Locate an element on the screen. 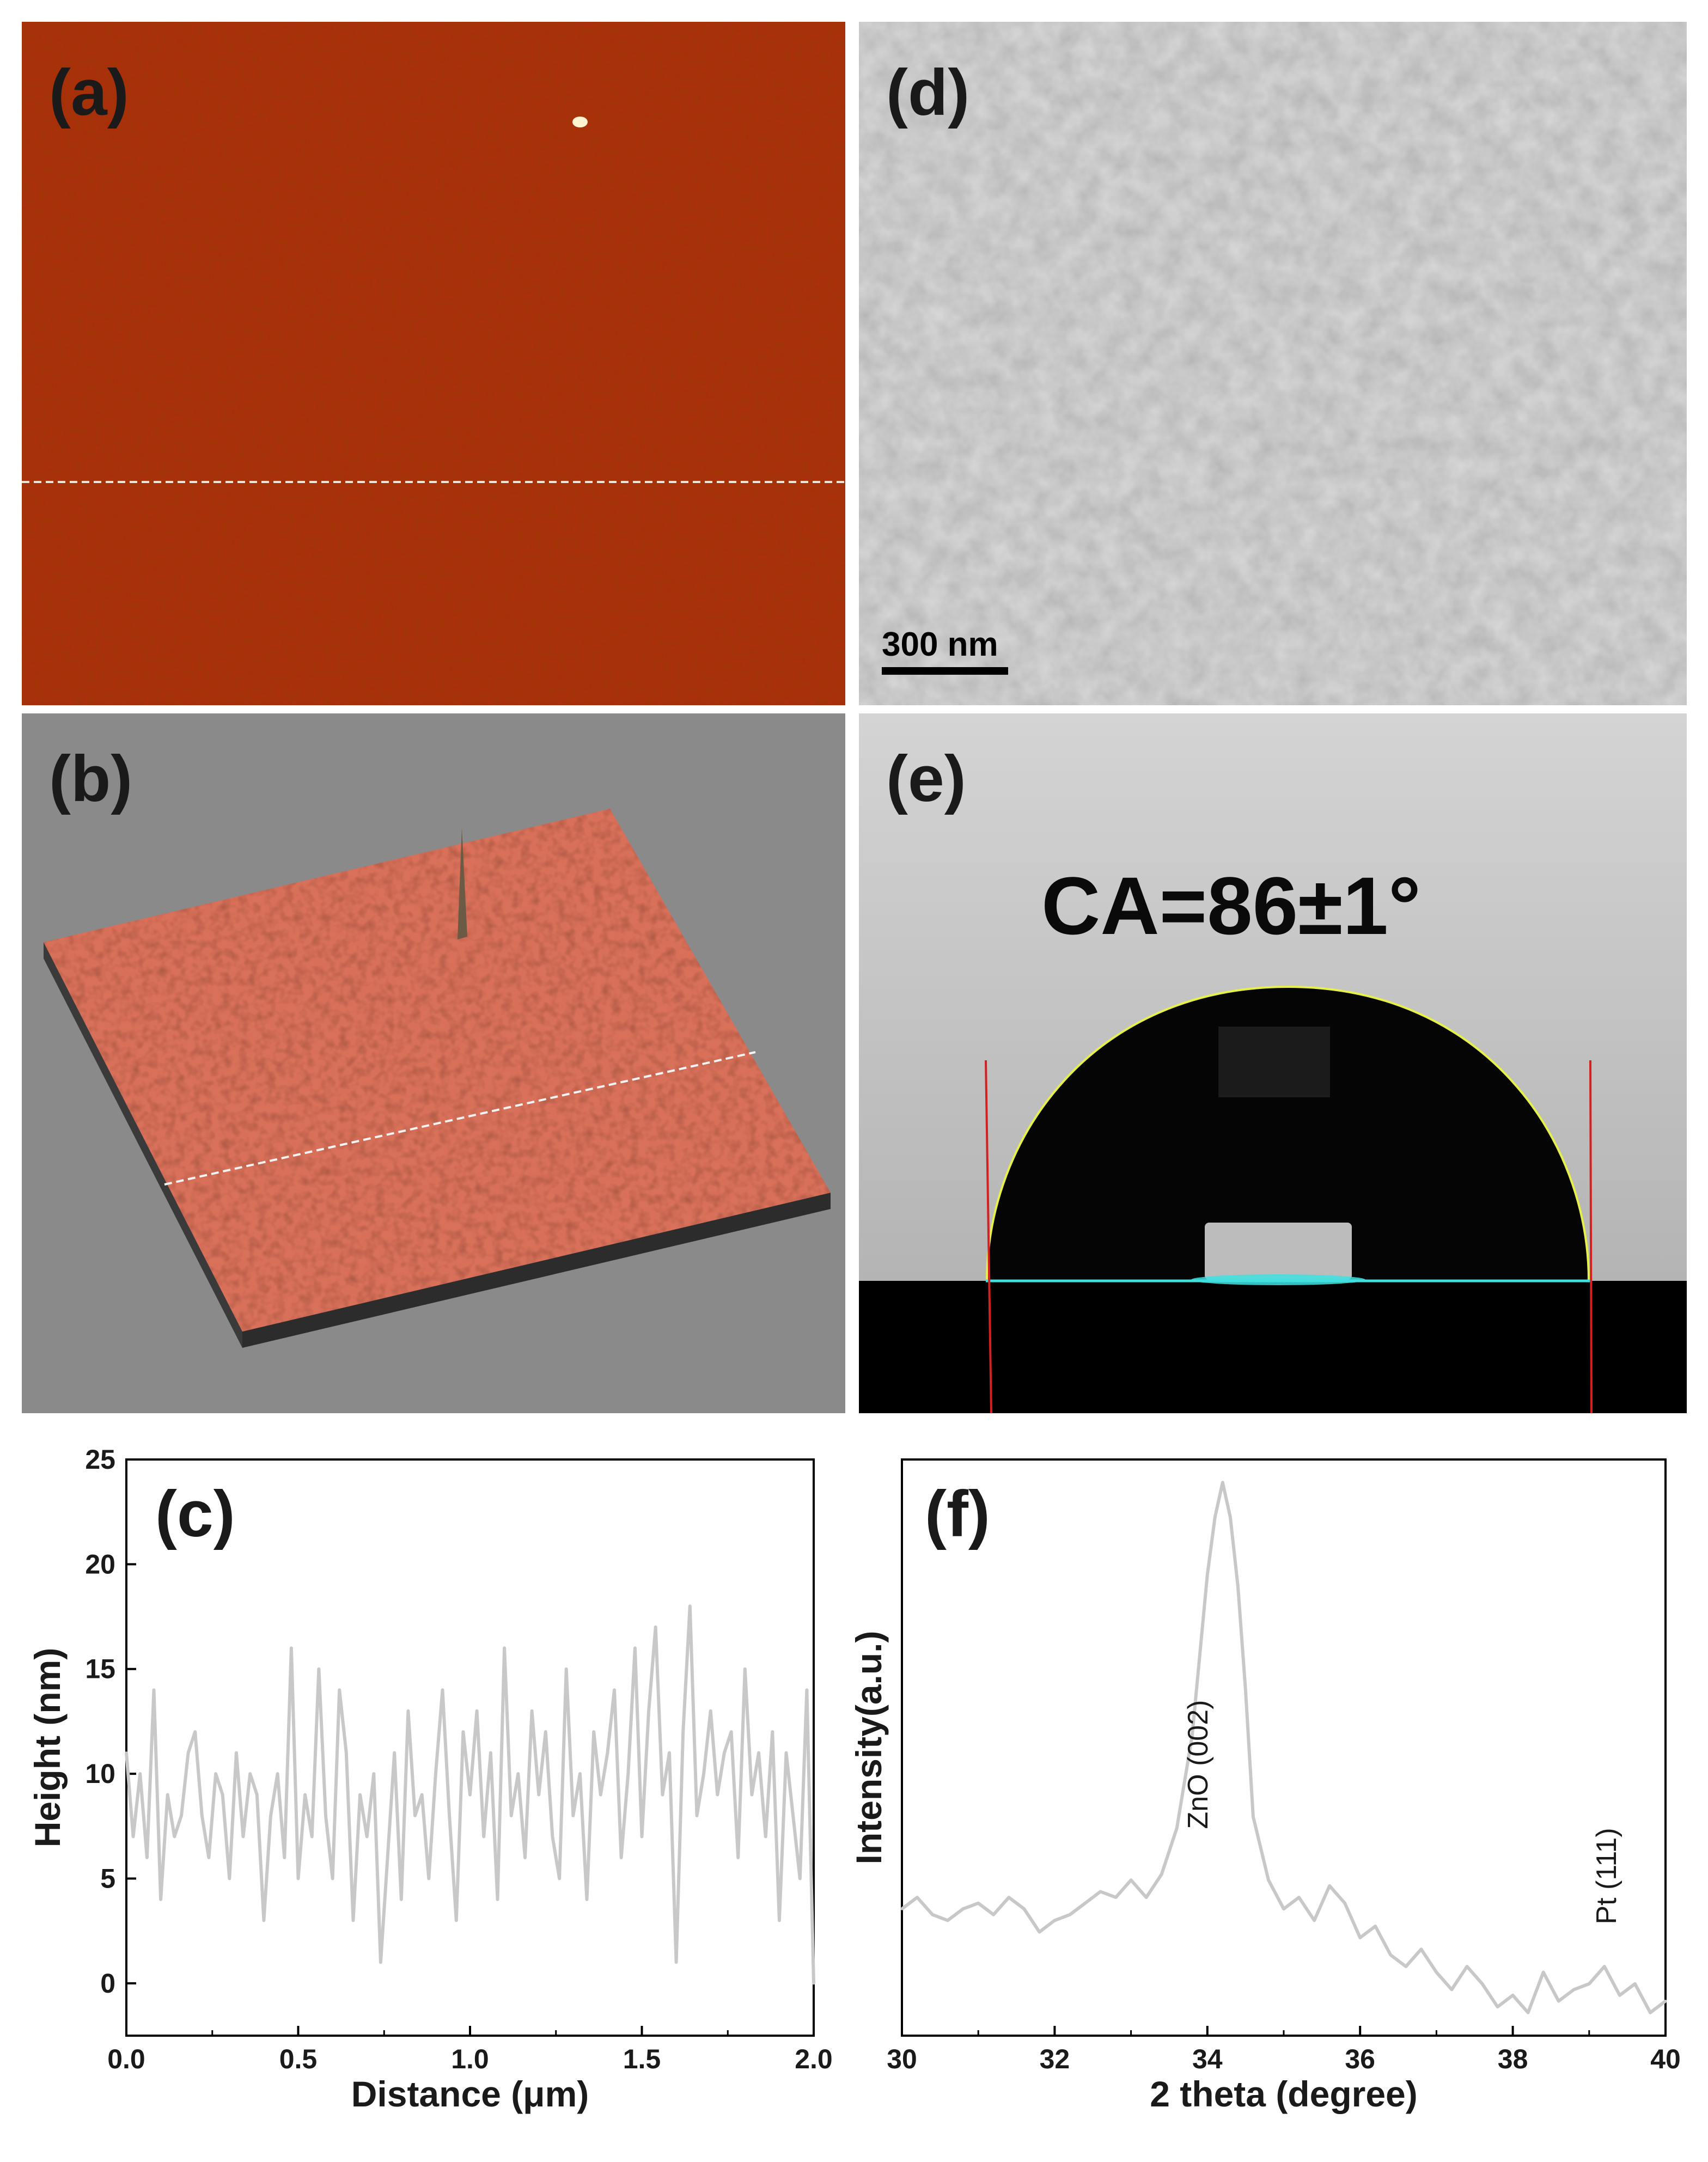 This screenshot has height=2162, width=1708. afm-3d-spike is located at coordinates (462, 884).